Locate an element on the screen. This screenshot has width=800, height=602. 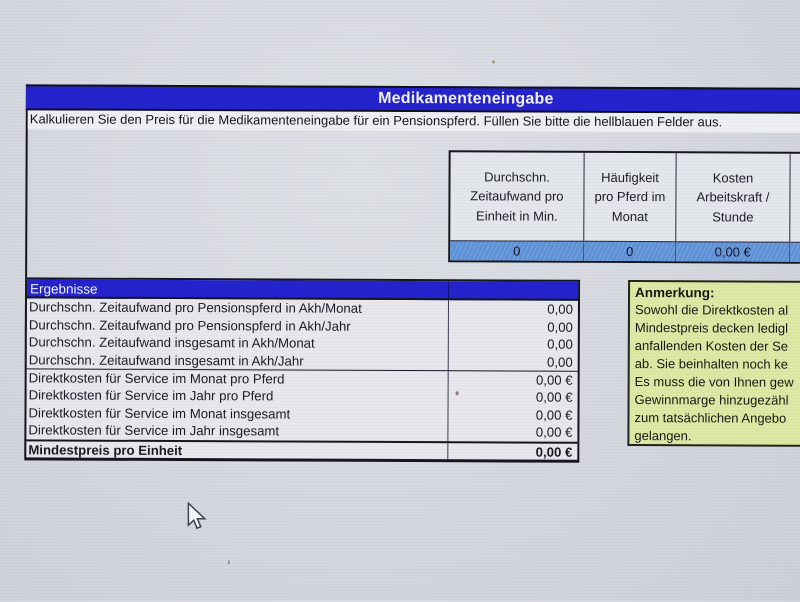
input-cell-haeufigkeit: 0 is located at coordinates (630, 251).